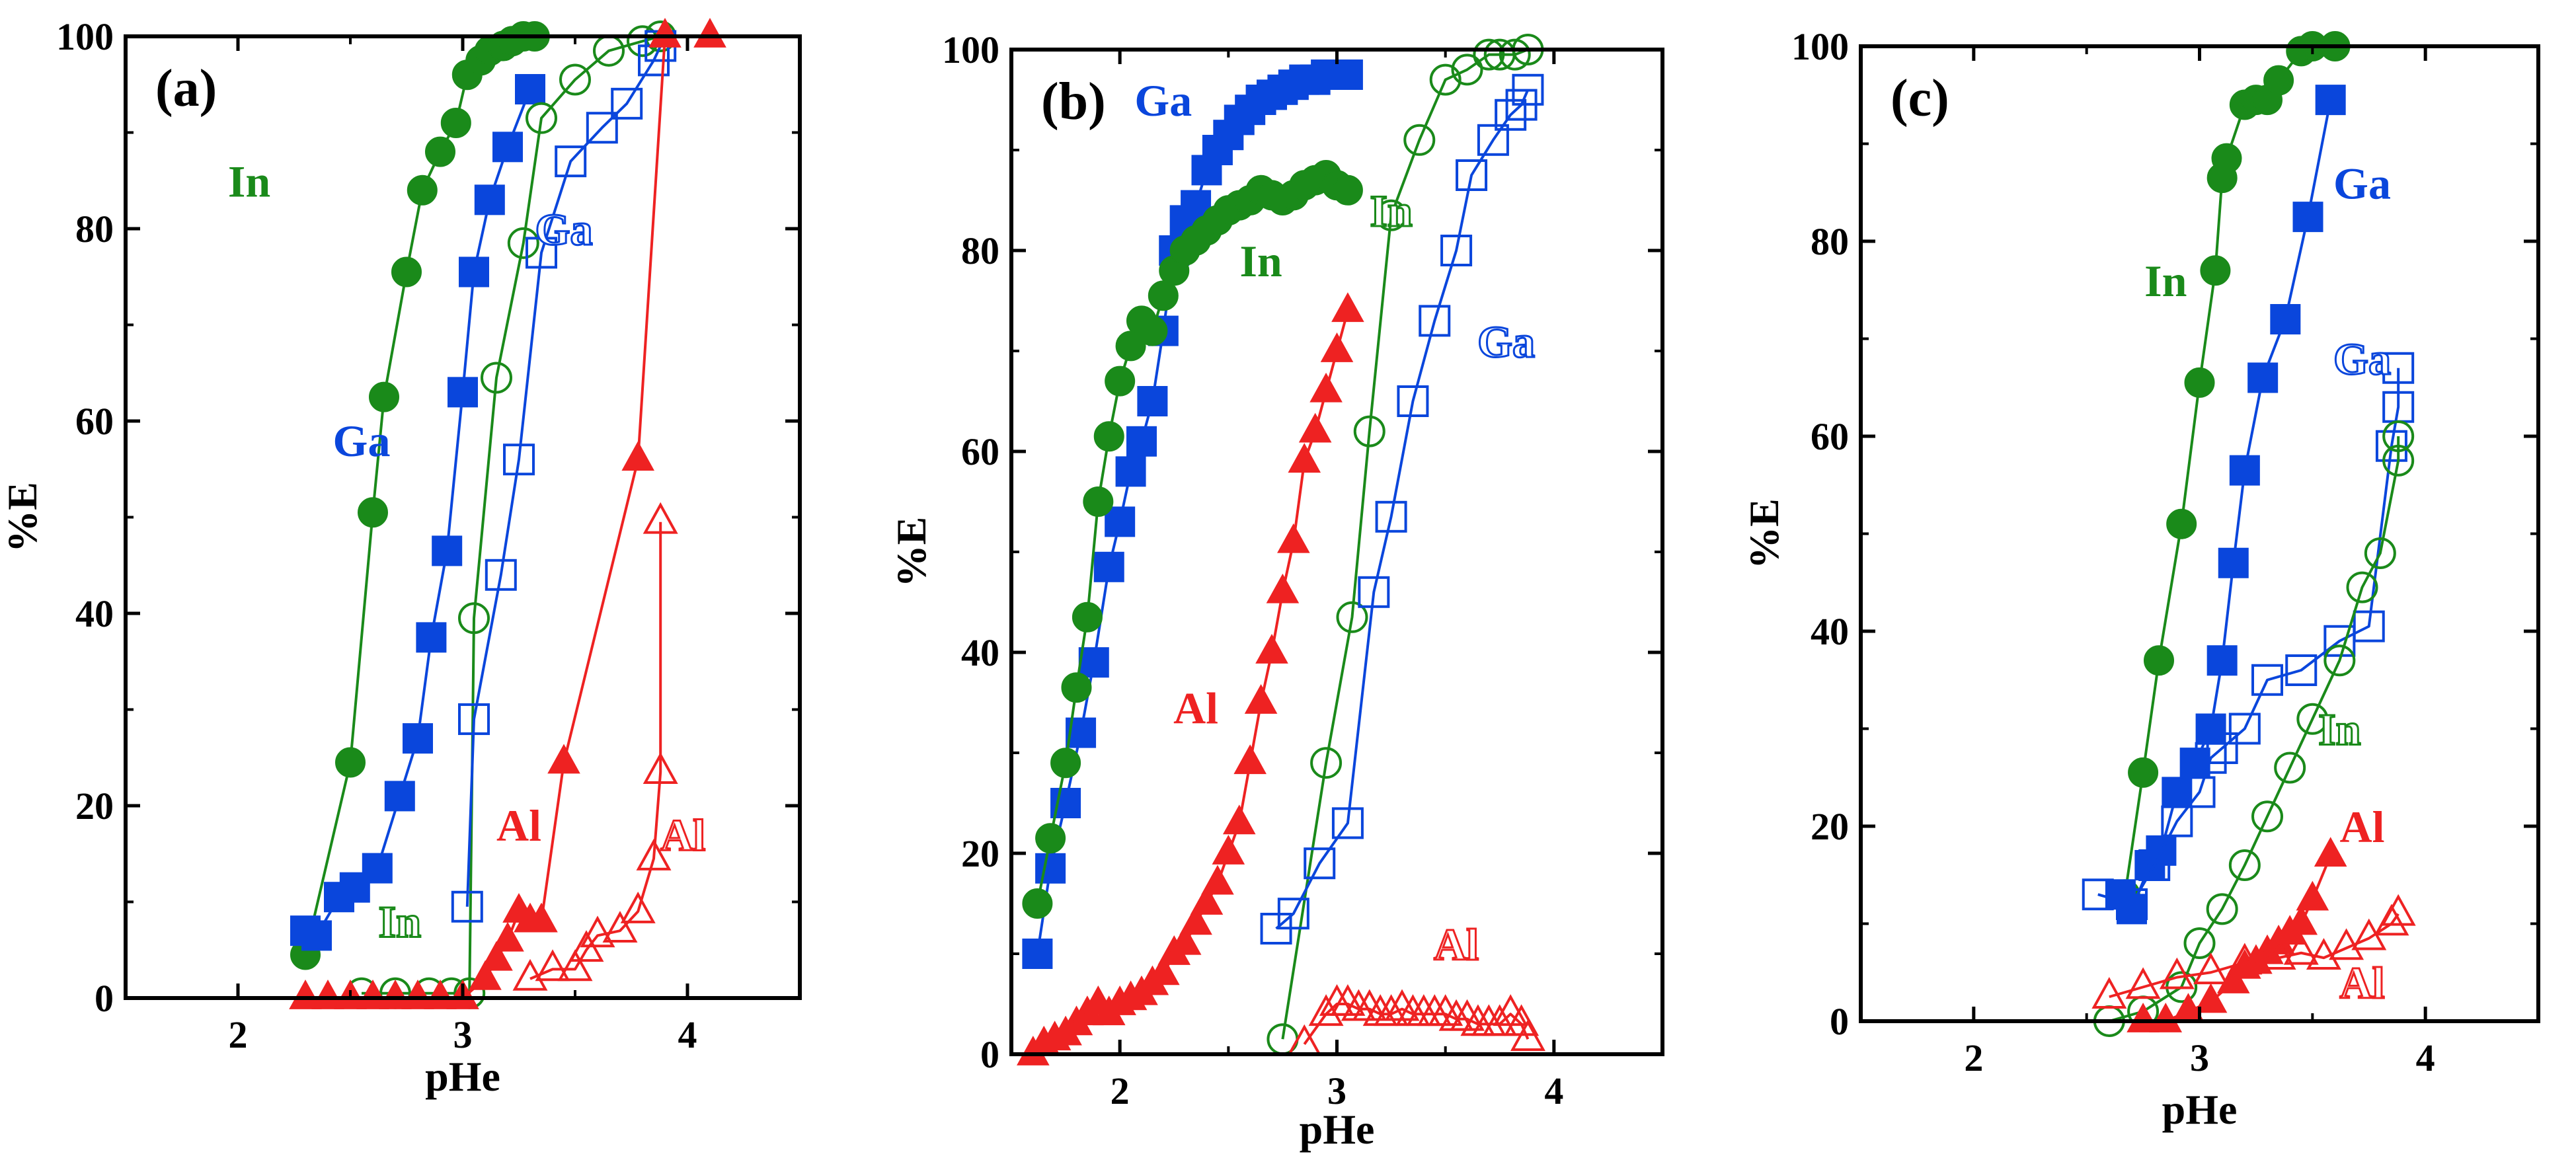  I want to click on series-ga-open, so click(1402, 509).